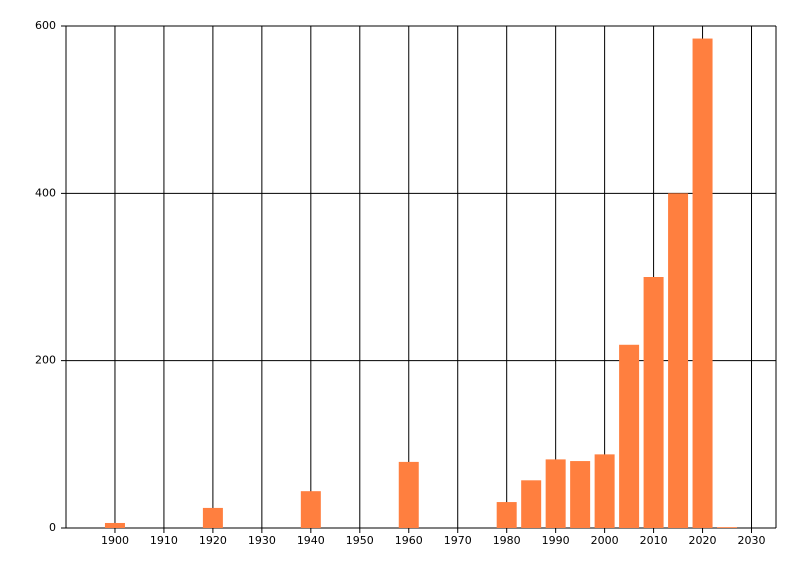 The height and width of the screenshot is (576, 800). I want to click on x-tick-label: 1910, so click(164, 540).